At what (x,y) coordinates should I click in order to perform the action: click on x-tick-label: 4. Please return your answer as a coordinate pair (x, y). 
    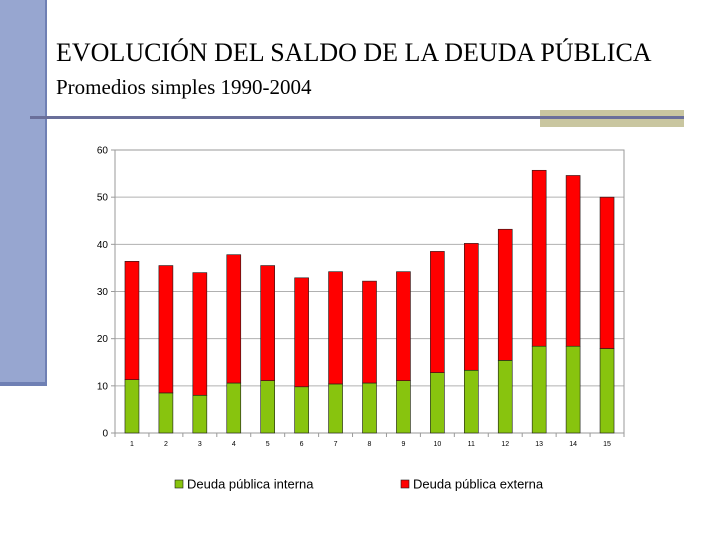
    Looking at the image, I should click on (234, 444).